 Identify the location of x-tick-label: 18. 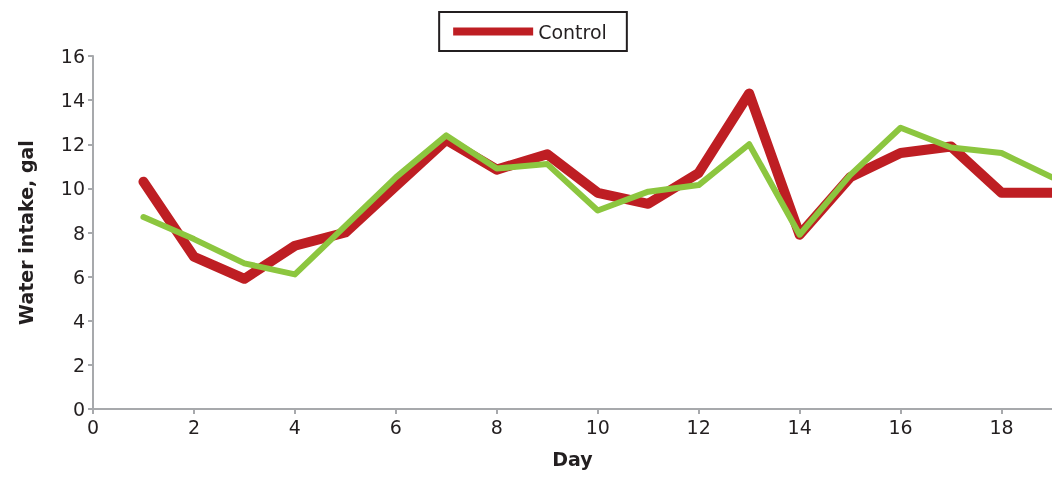
(1001, 426).